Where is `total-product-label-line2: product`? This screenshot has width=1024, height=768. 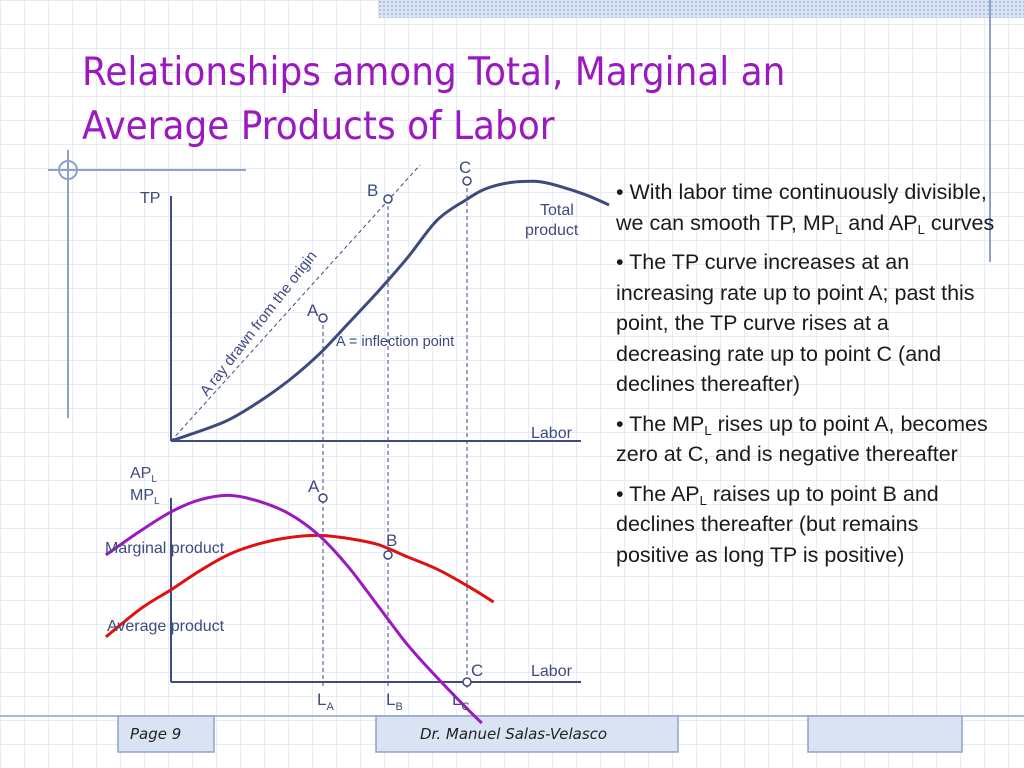
total-product-label-line2: product is located at coordinates (552, 230).